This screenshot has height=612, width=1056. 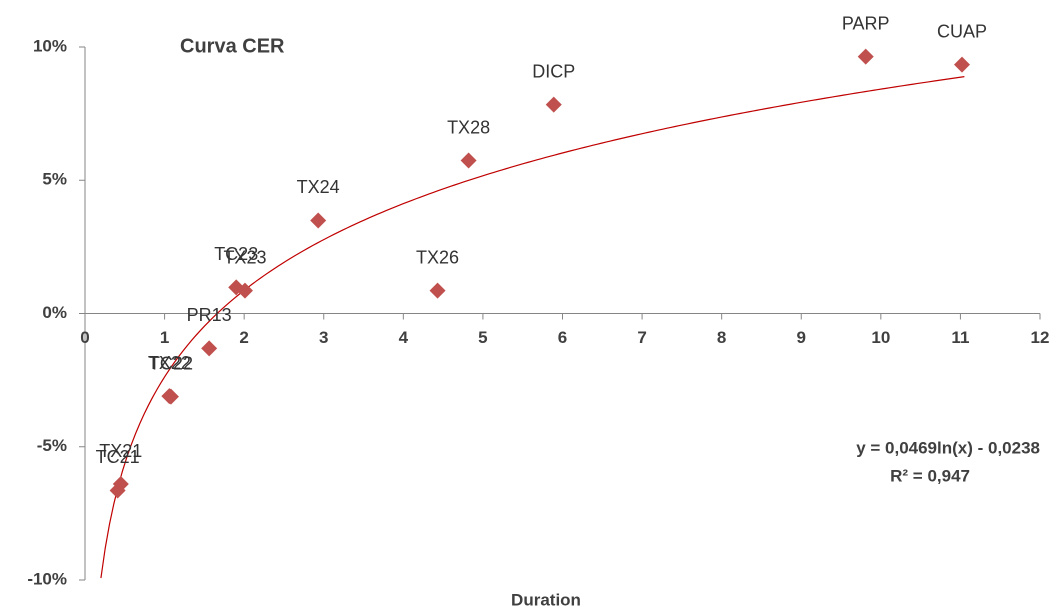 I want to click on x-tick-label: 10, so click(x=880, y=337).